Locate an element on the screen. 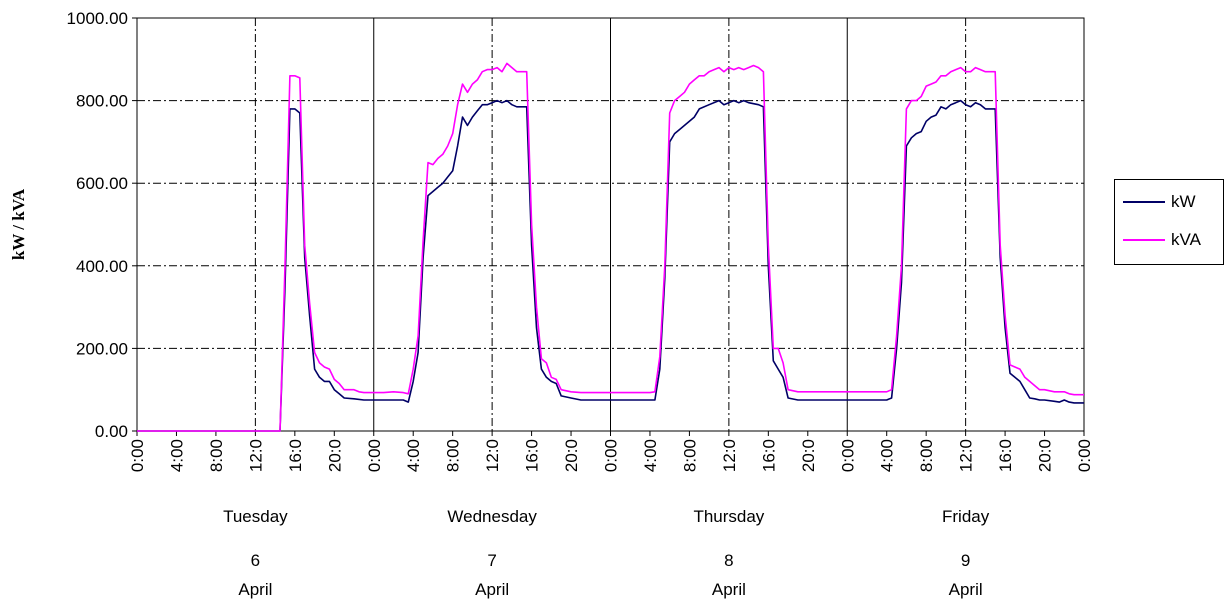 The width and height of the screenshot is (1231, 608). legend-label-kw: kW is located at coordinates (1183, 201).